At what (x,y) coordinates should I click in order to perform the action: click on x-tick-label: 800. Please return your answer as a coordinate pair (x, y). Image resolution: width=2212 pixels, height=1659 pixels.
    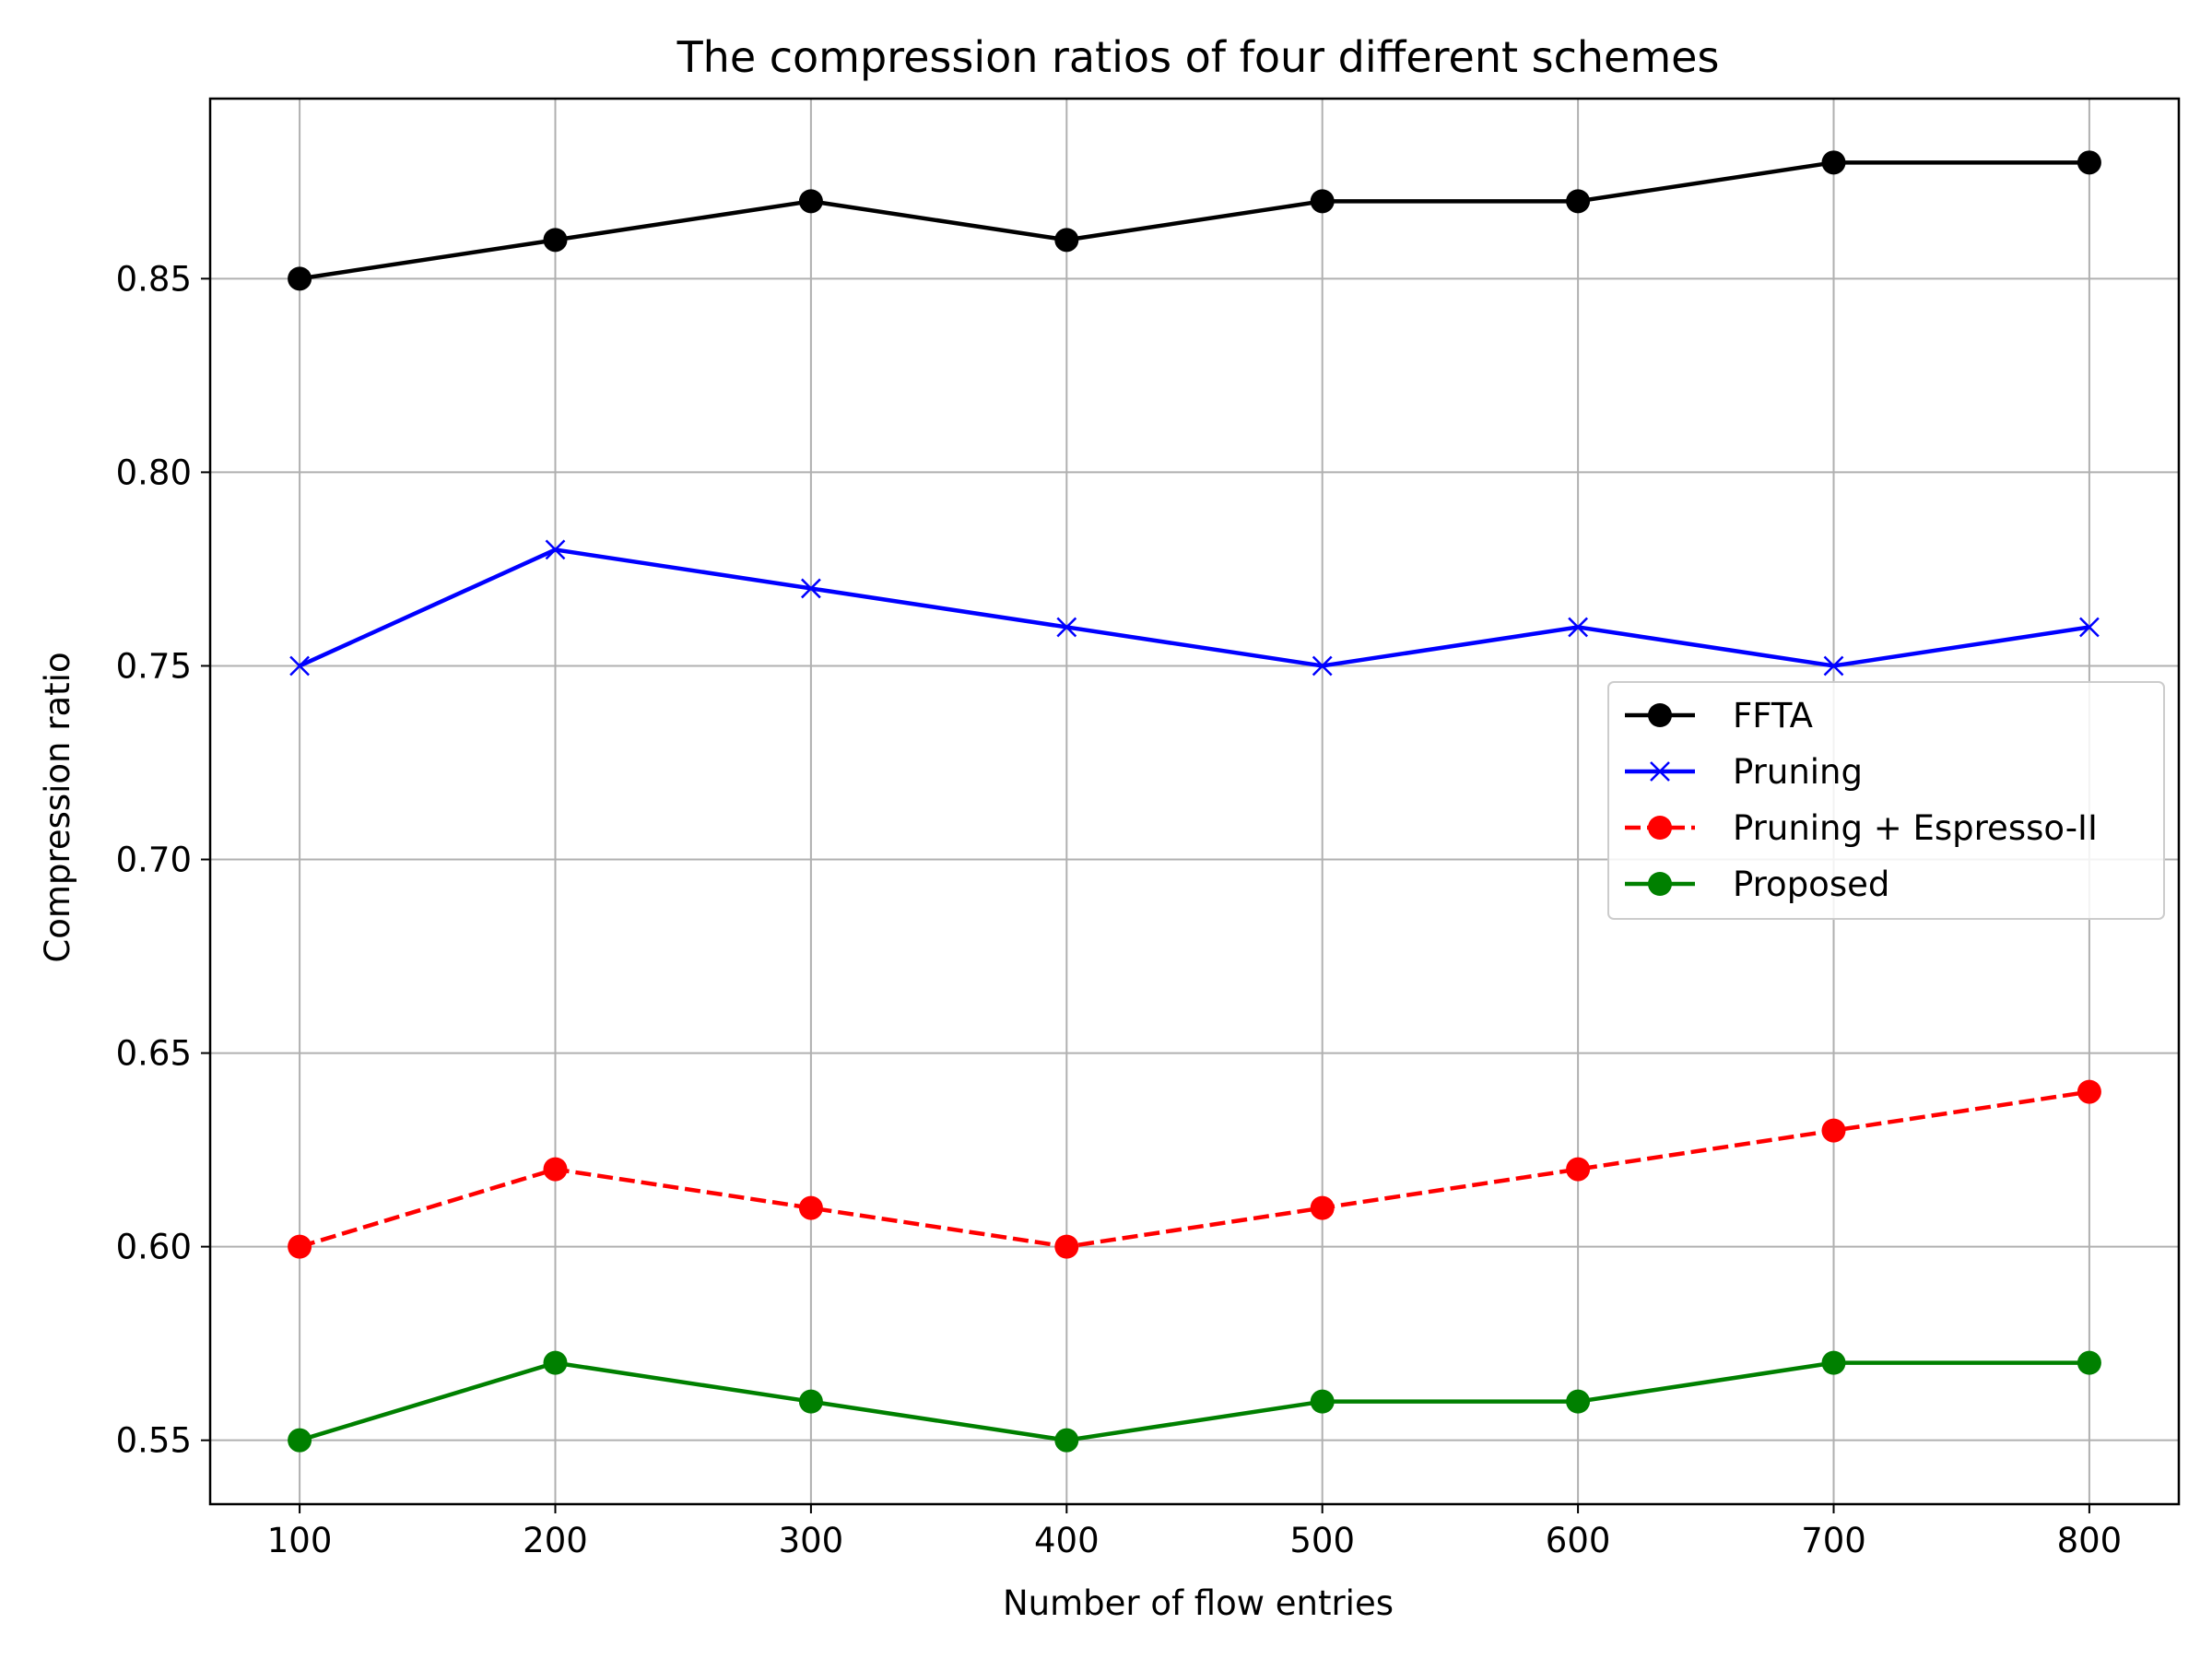
    Looking at the image, I should click on (2090, 1540).